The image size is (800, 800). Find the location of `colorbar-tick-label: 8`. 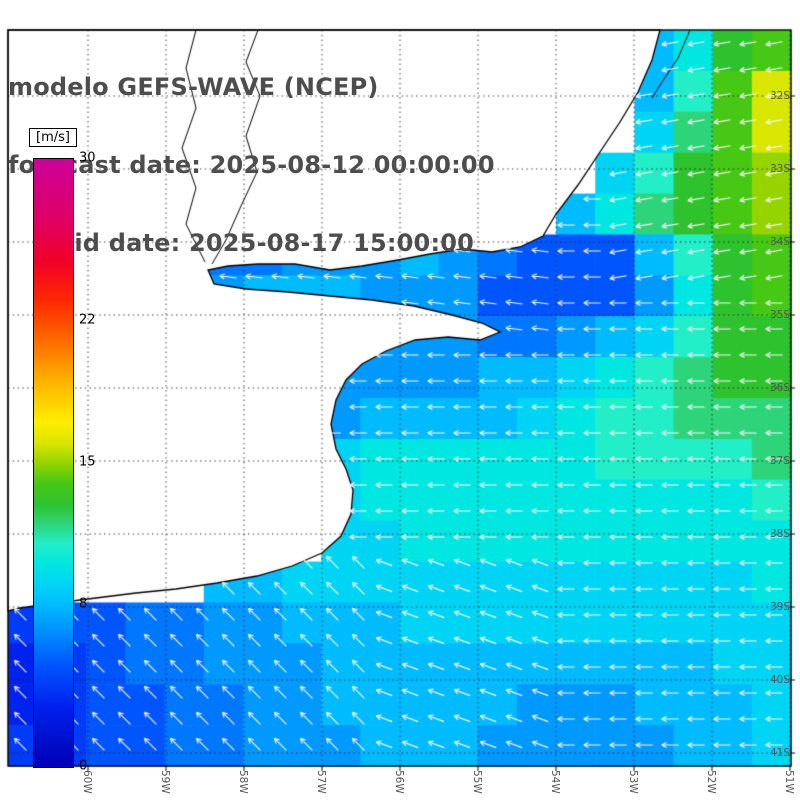

colorbar-tick-label: 8 is located at coordinates (83, 604).